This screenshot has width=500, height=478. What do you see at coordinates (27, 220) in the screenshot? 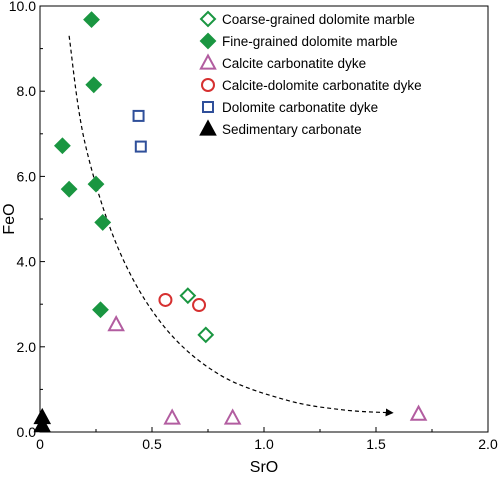
I see `y-axis-ticks: 0.0 2.0 4.0 6.0 8.0 10.0` at bounding box center [27, 220].